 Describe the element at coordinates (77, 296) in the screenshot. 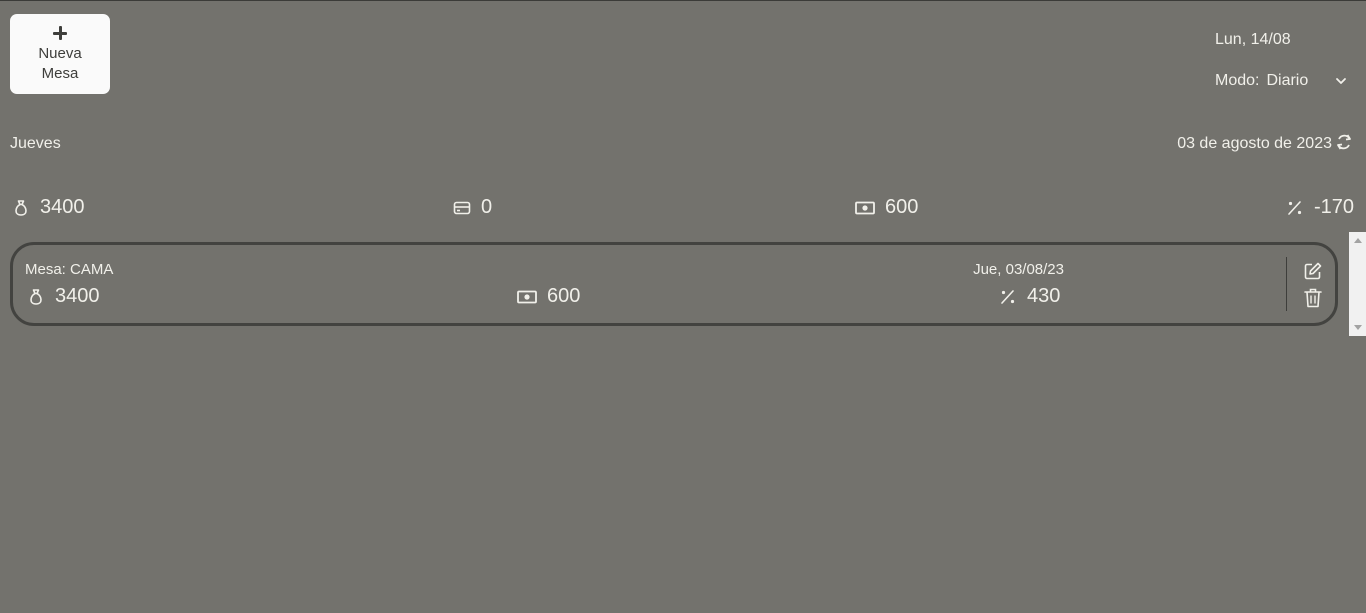

I see `table-bag-value: 3400` at that location.